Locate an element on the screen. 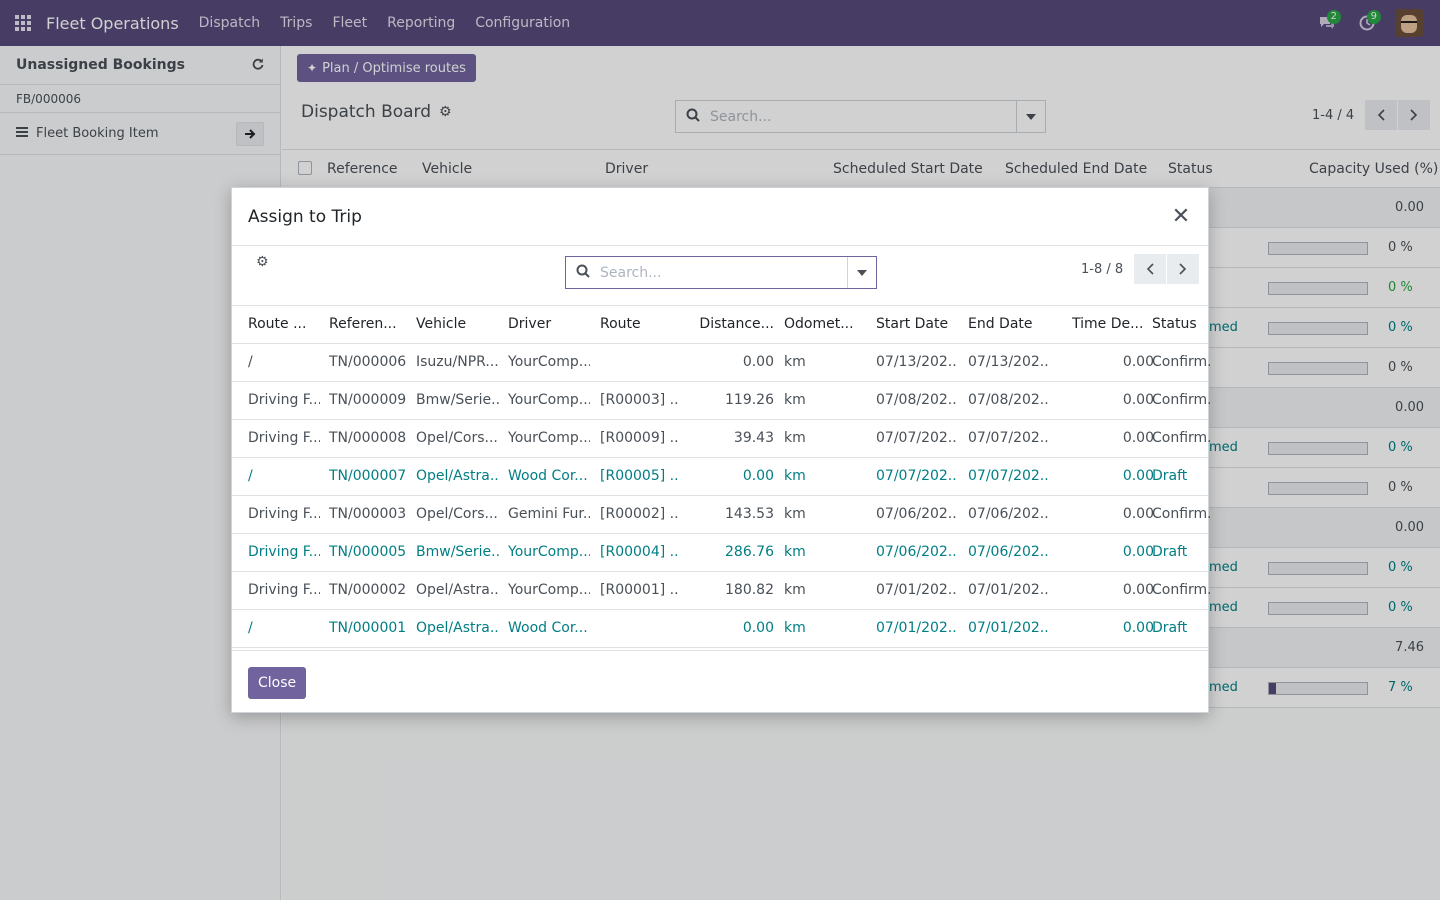 The width and height of the screenshot is (1440, 900). column-start-date: Start Date is located at coordinates (912, 324).